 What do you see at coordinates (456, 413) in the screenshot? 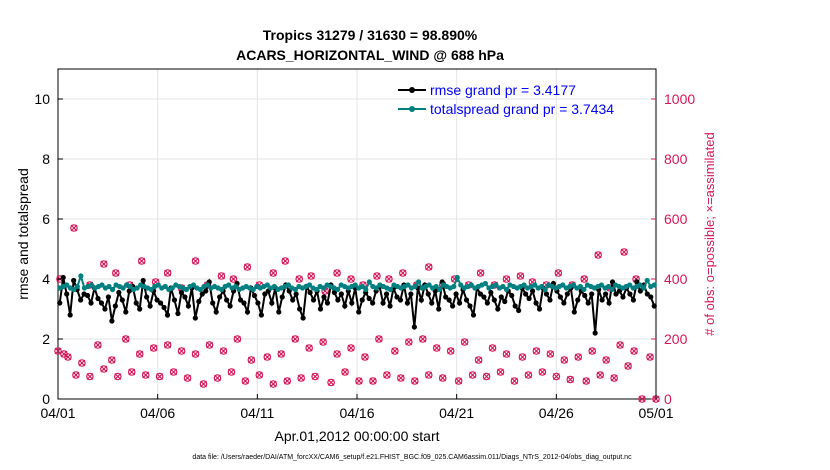
I see `x-tick-label: 04/21` at bounding box center [456, 413].